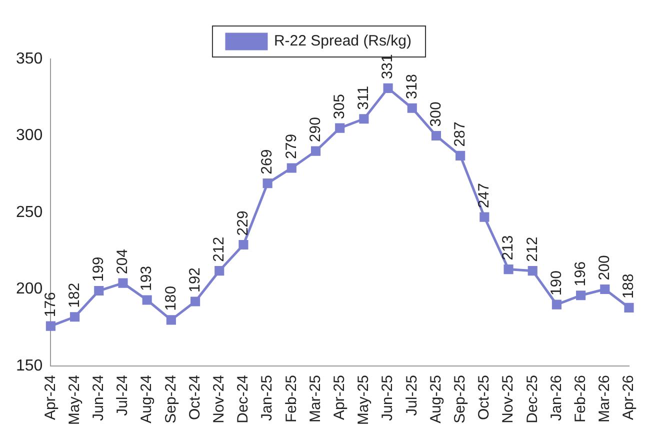 This screenshot has width=650, height=432. What do you see at coordinates (605, 398) in the screenshot?
I see `x-tick-label: Mar-26` at bounding box center [605, 398].